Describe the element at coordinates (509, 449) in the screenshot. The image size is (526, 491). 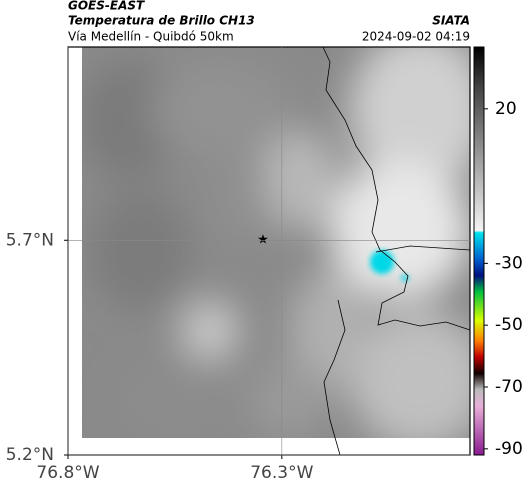
I see `colorbar-tick-label: -90` at that location.